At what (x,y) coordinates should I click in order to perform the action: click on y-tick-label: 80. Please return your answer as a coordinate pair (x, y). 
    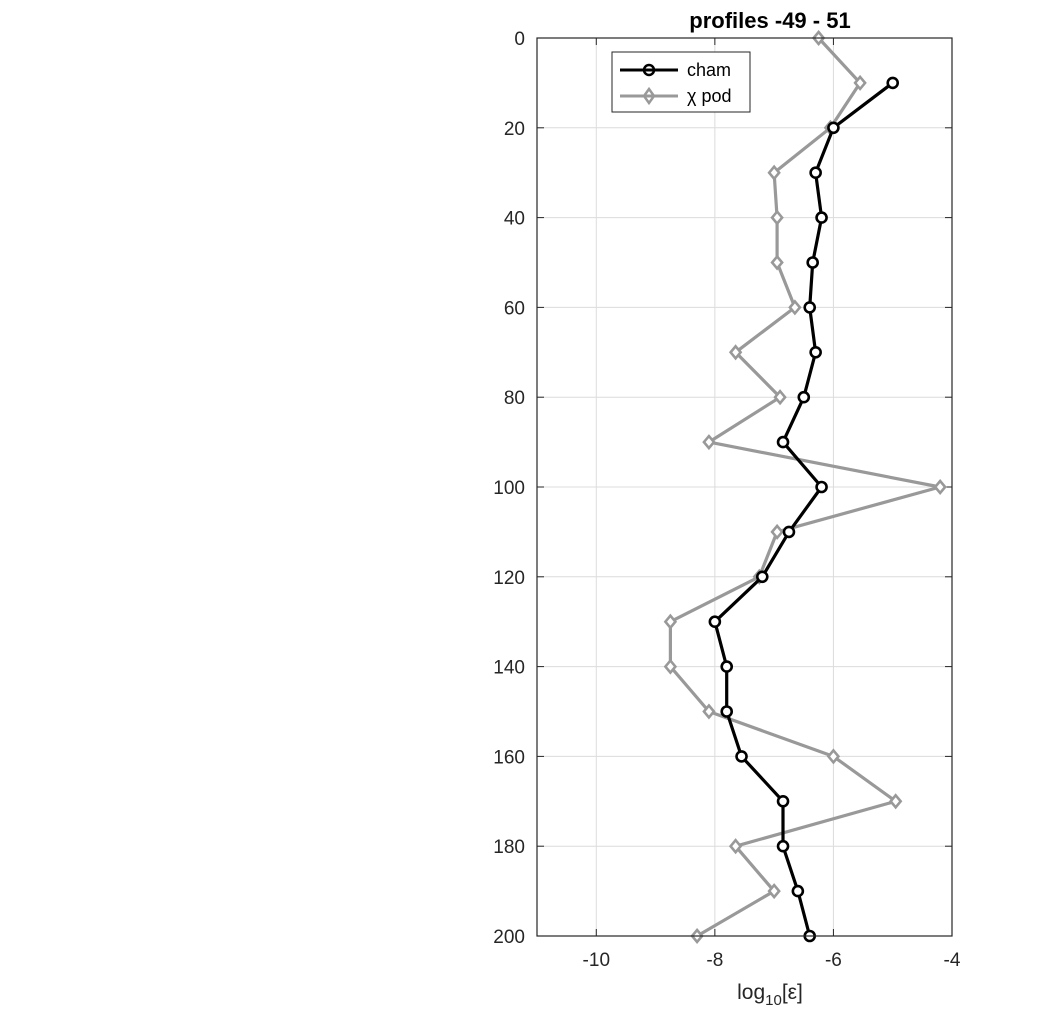
    Looking at the image, I should click on (514, 398).